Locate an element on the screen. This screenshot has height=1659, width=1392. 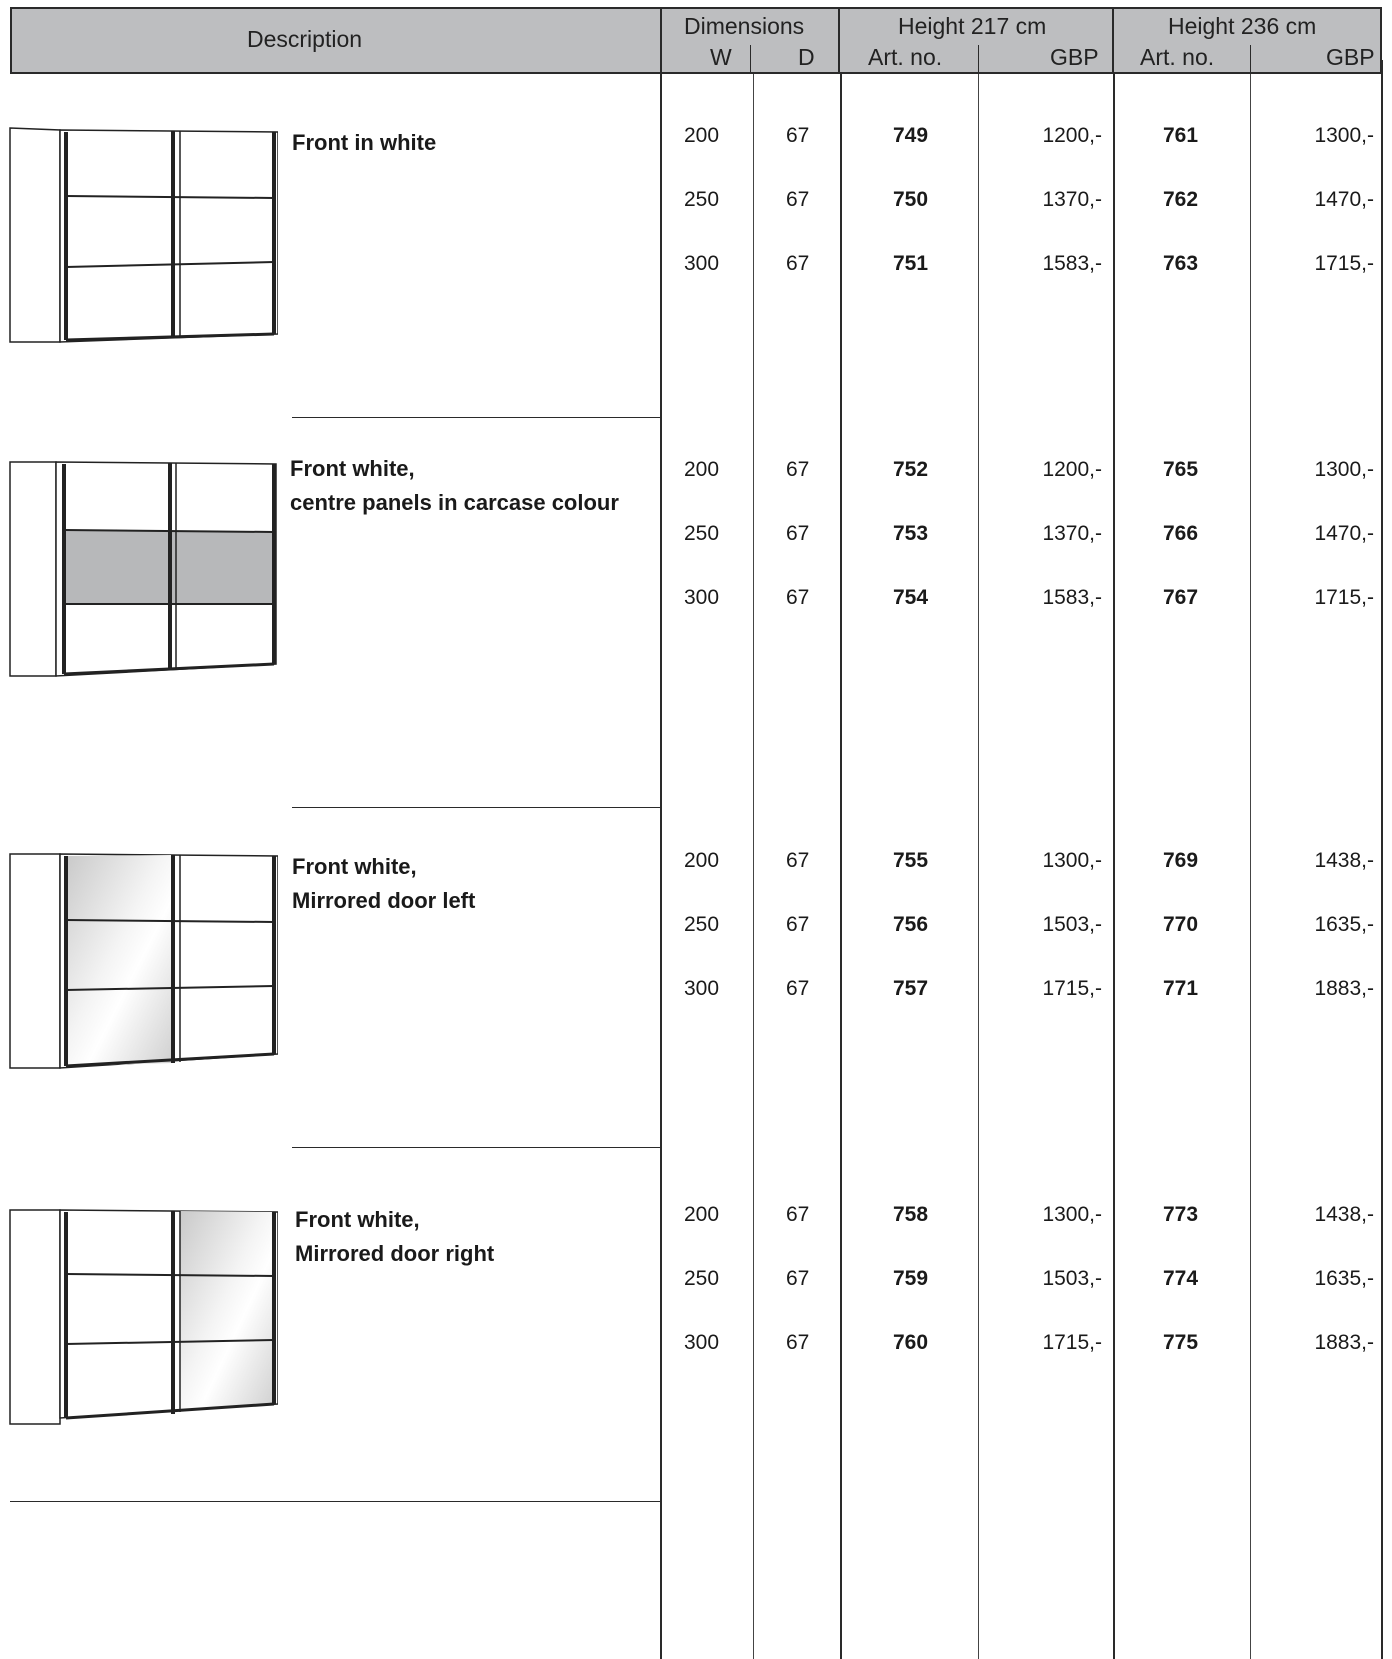
product-description: Front white, Mirrored door right is located at coordinates (394, 1237).